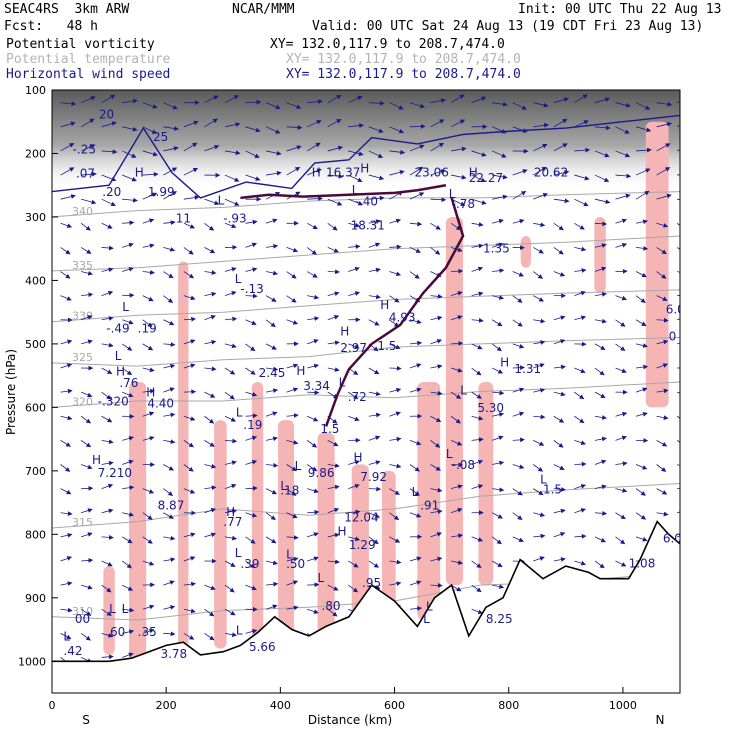  Describe the element at coordinates (490, 408) in the screenshot. I see `pv-annotation: 5.30` at that location.